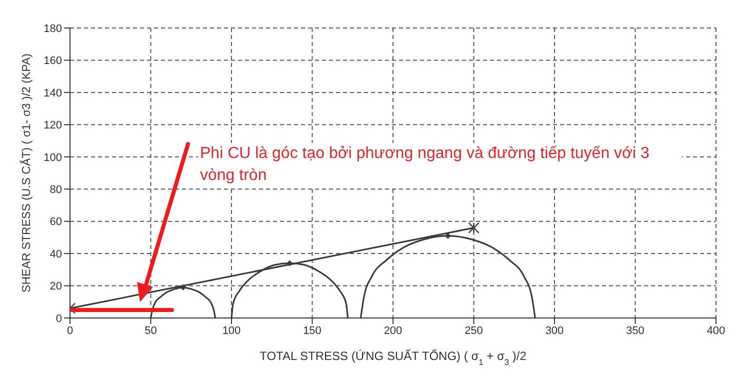  I want to click on x-tick-label: 50, so click(150, 330).